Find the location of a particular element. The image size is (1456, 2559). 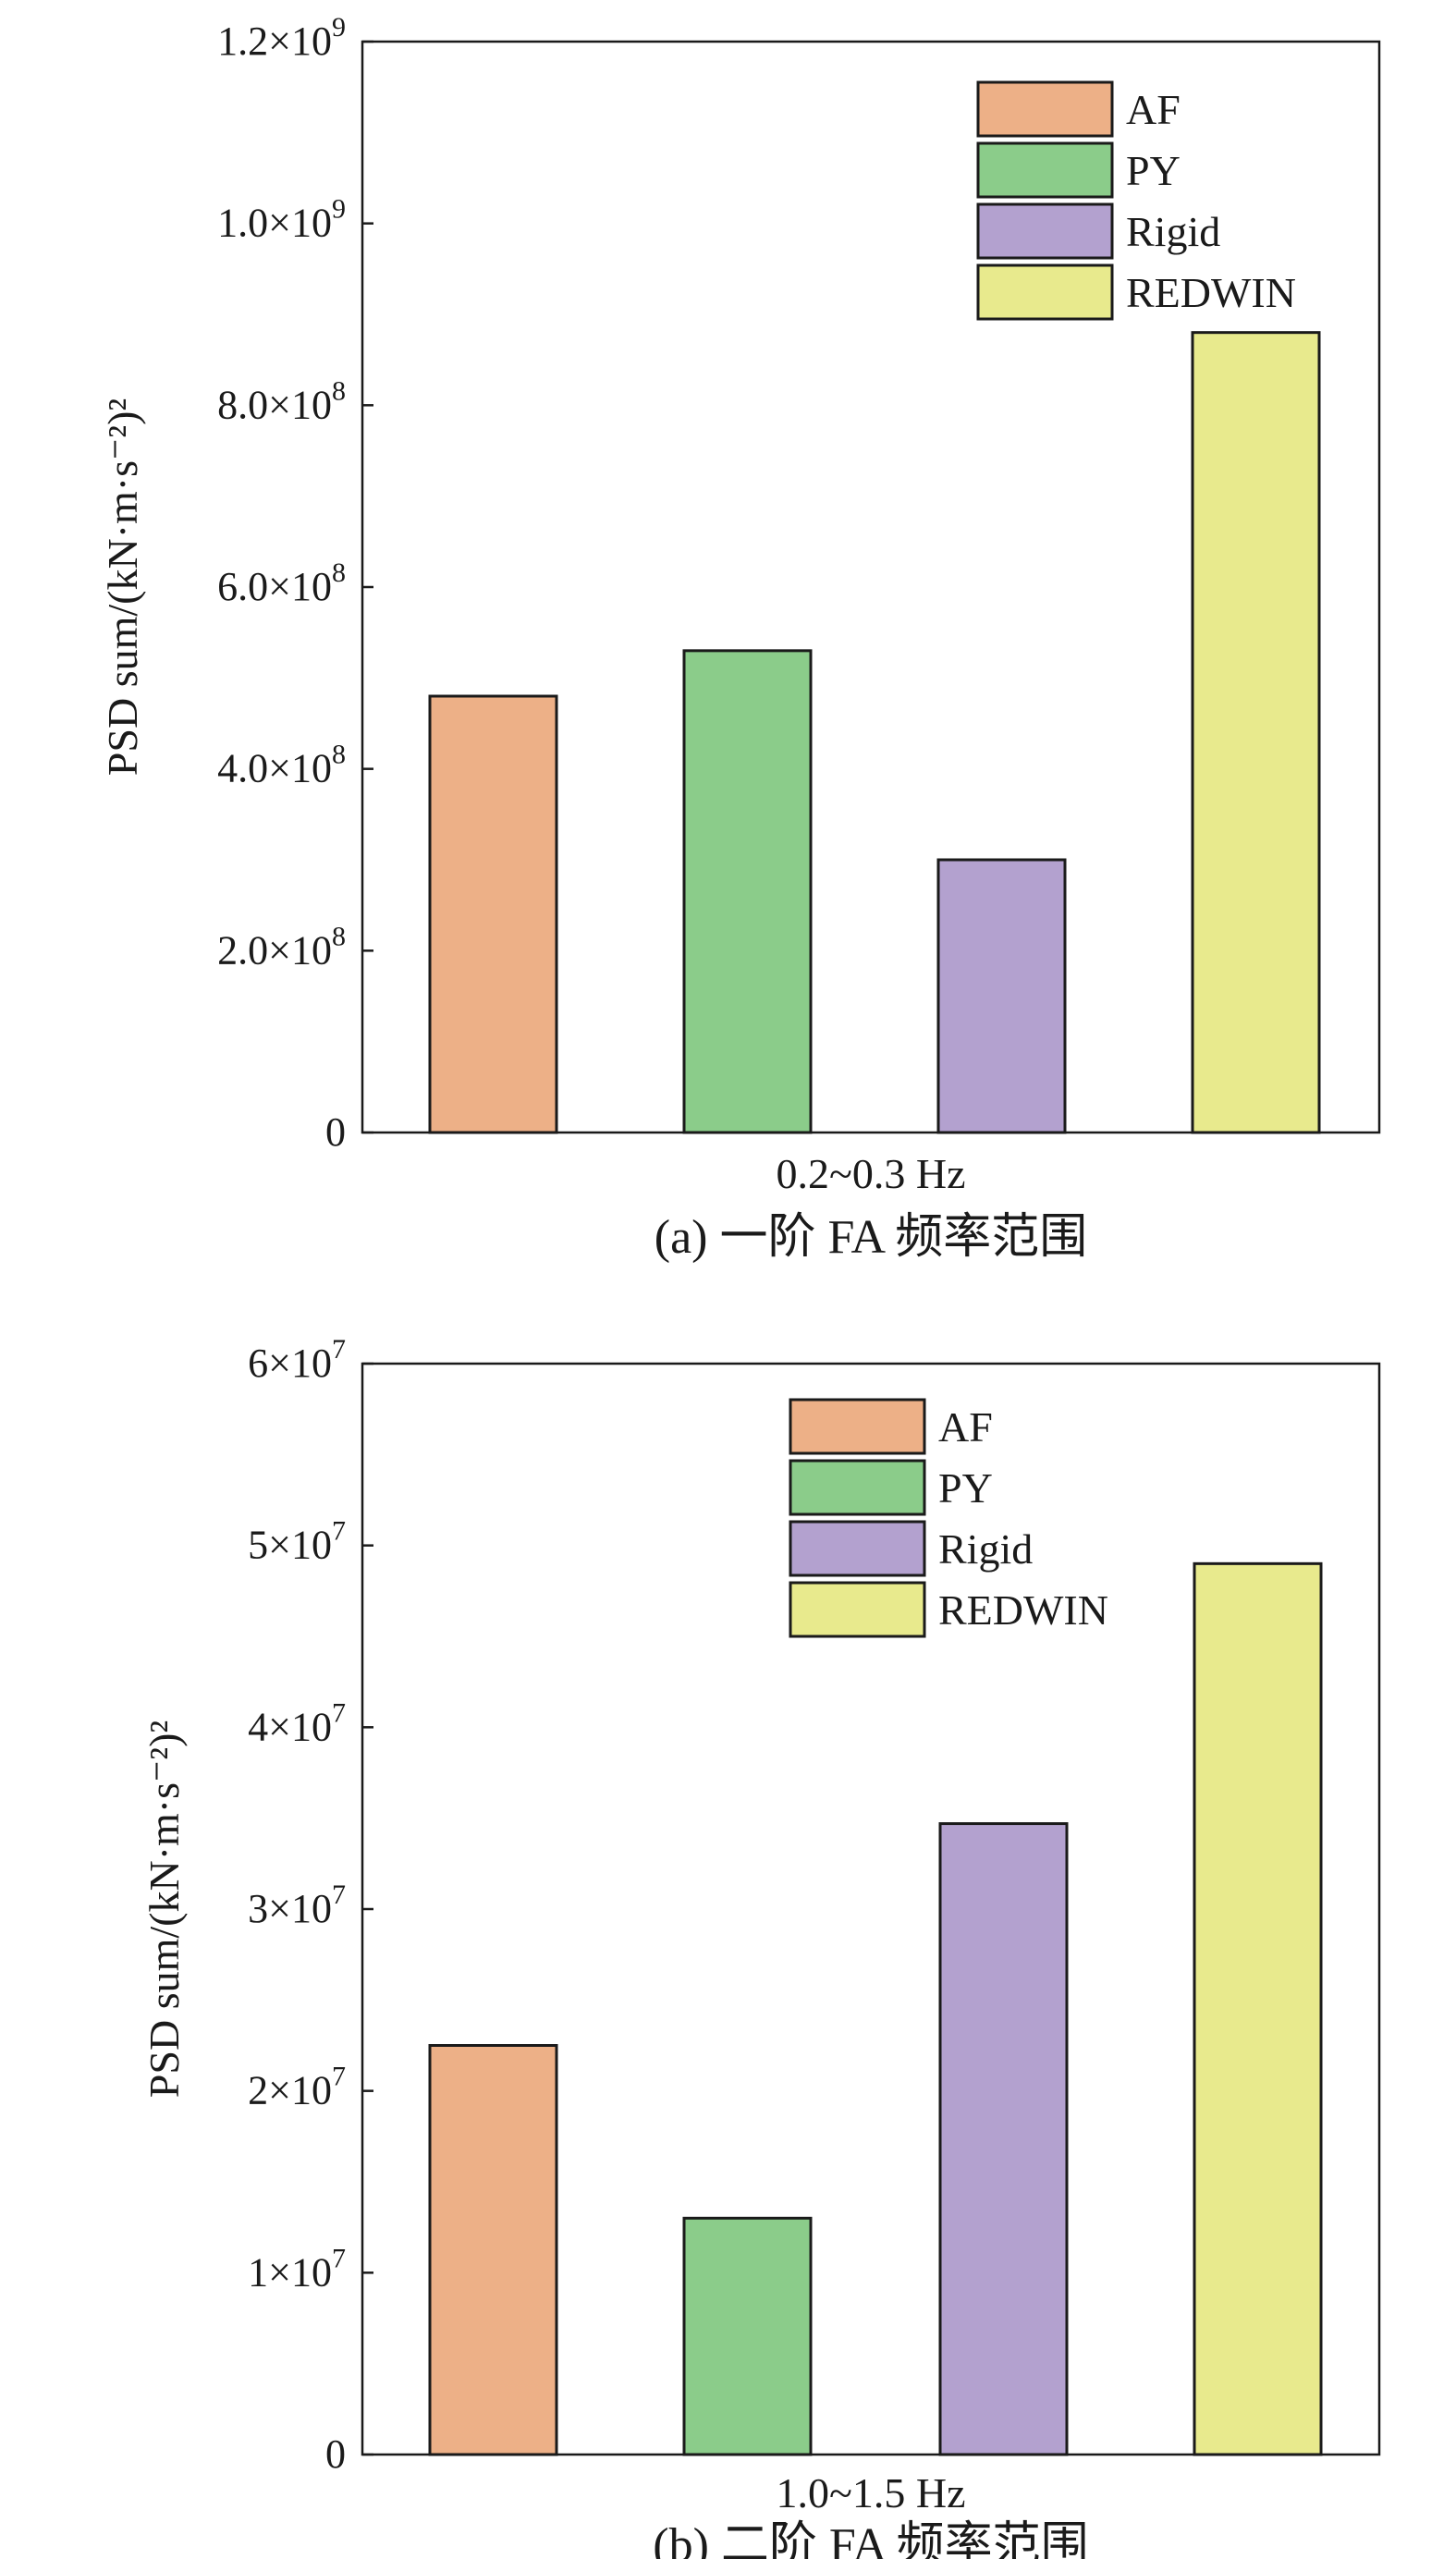

figure-caption: (b) 二阶 FA 频率范围 is located at coordinates (870, 2539).